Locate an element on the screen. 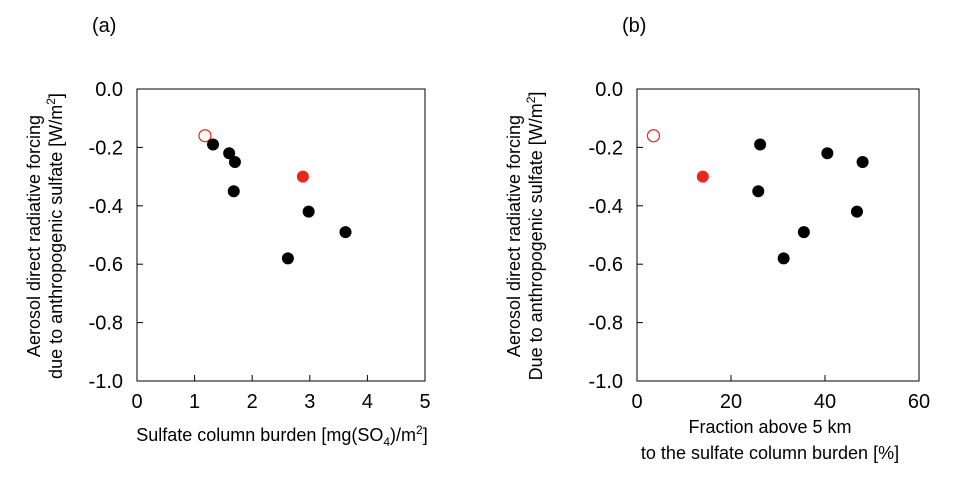 The width and height of the screenshot is (960, 480). panel-a-points is located at coordinates (275, 197).